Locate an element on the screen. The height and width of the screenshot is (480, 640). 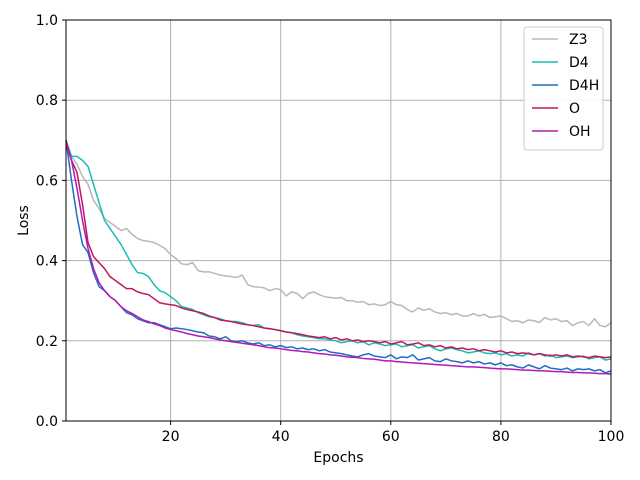
y-tick-label: 0.4 is located at coordinates (47, 262).